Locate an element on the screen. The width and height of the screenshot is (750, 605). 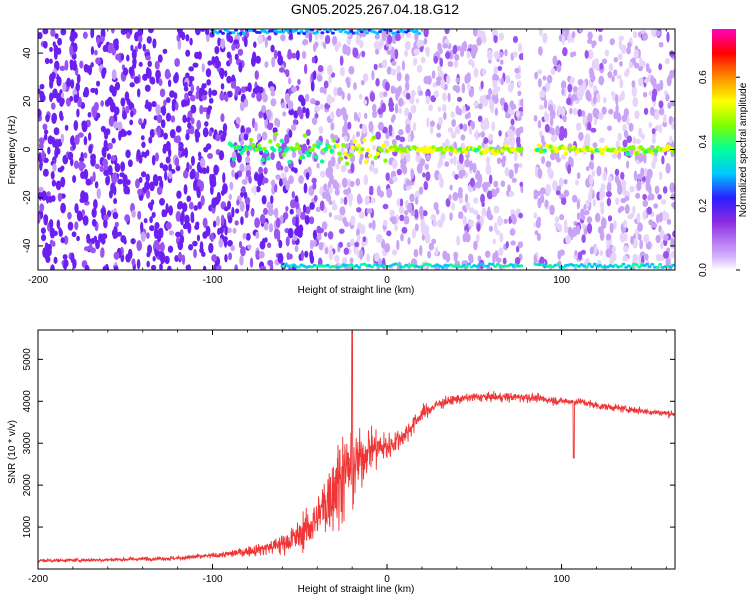
snr-y-tick-label: 3000 is located at coordinates (27, 443).